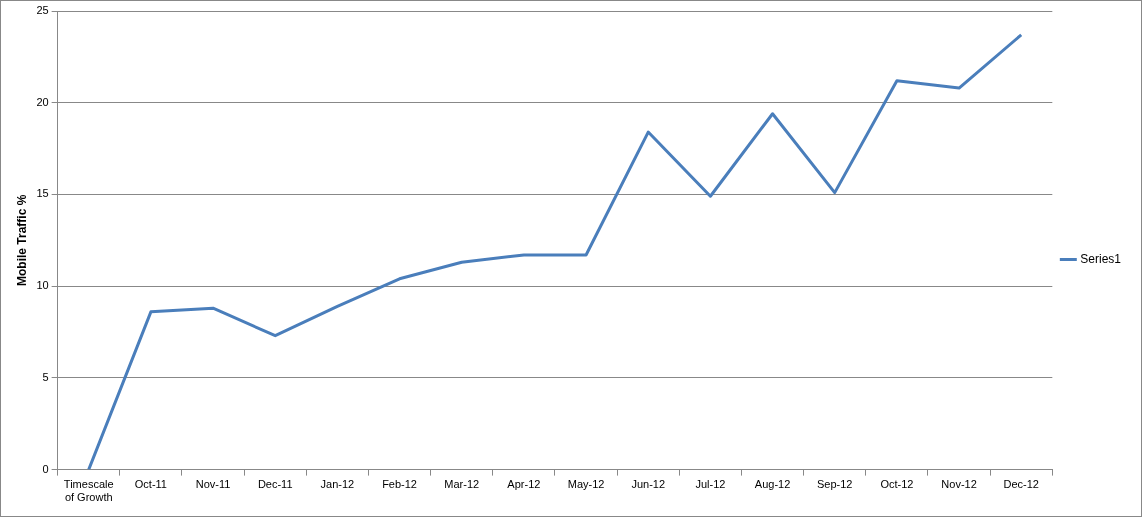 The height and width of the screenshot is (517, 1142). I want to click on y-tick-label: 0, so click(45, 468).